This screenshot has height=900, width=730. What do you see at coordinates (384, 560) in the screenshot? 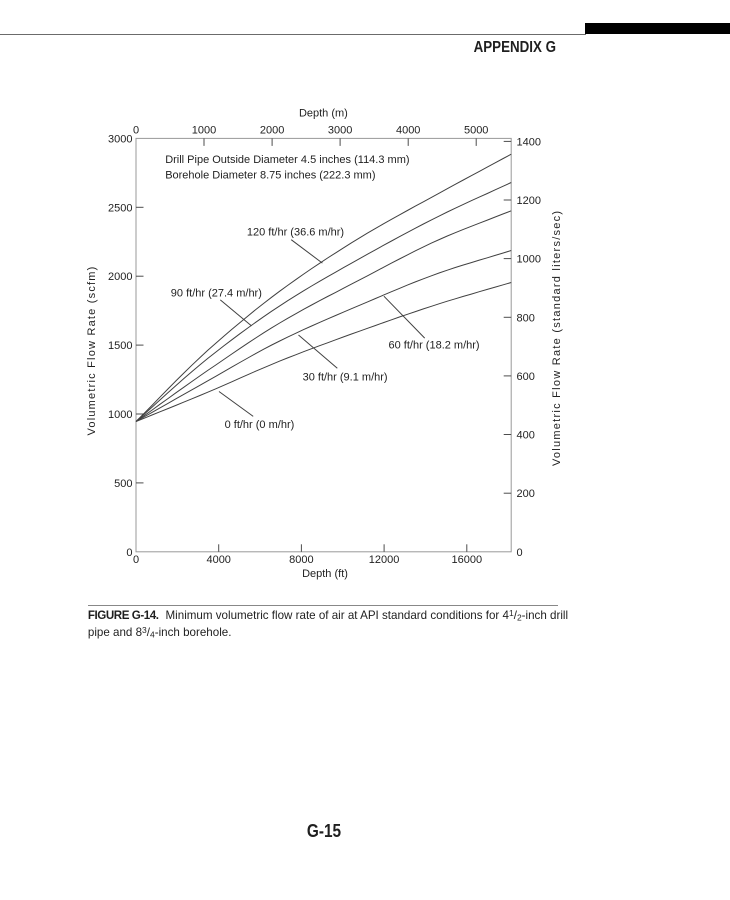
I see `svg-text: 12000` at bounding box center [384, 560].